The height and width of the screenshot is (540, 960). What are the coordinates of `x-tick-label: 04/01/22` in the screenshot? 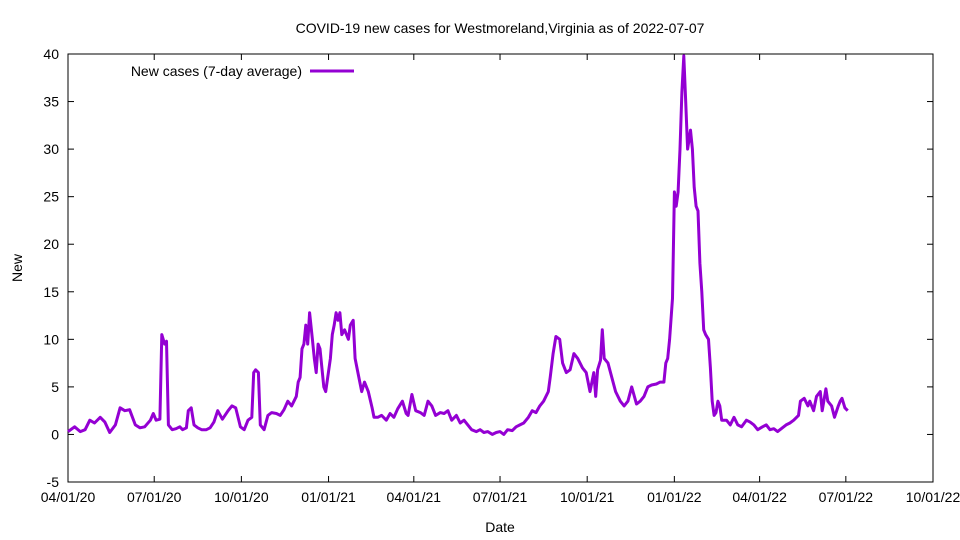 It's located at (759, 497).